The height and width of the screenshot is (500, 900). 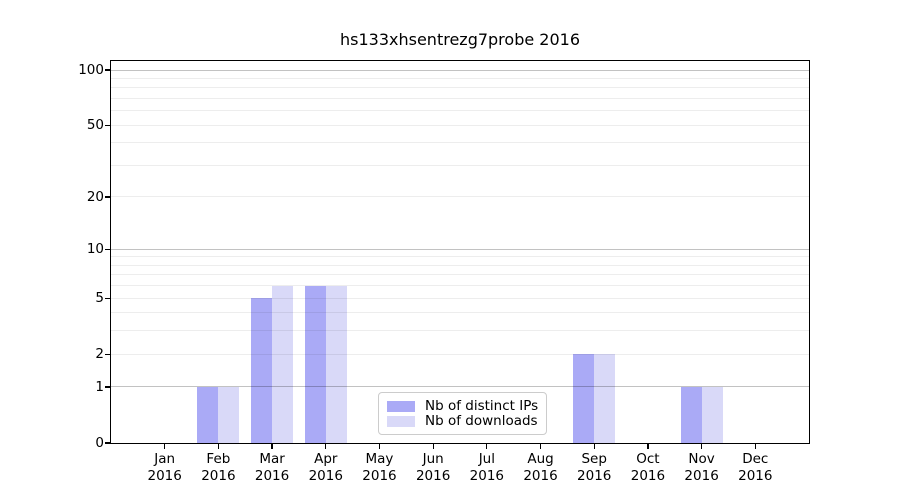 I want to click on x-tick-label: Aug 2016, so click(x=541, y=468).